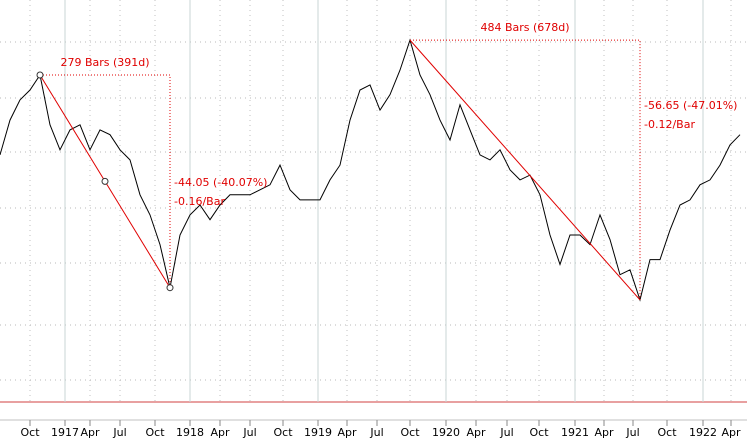  I want to click on x-tick-label: 1920, so click(446, 432).